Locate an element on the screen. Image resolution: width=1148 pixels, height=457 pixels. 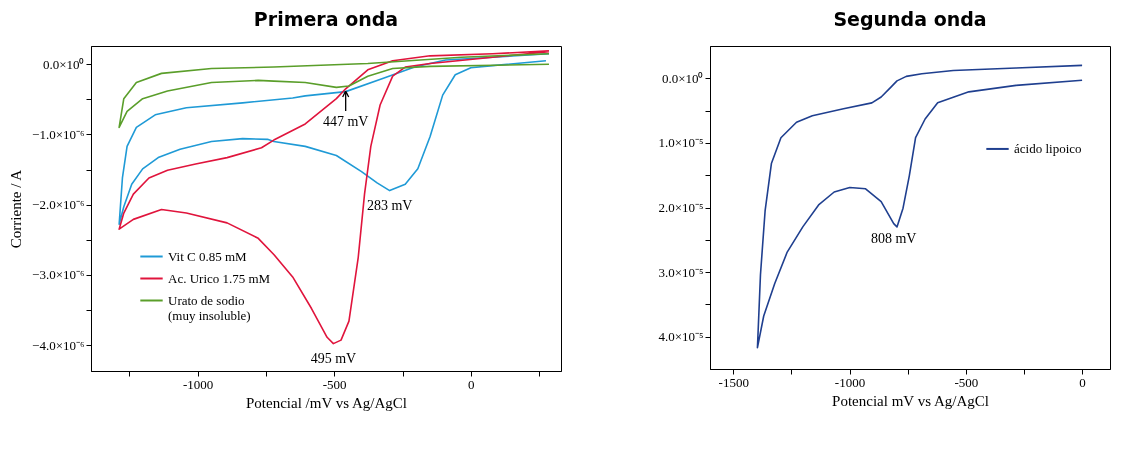
y-tick-label: −1.0×10⁻⁶ is located at coordinates (58, 134).